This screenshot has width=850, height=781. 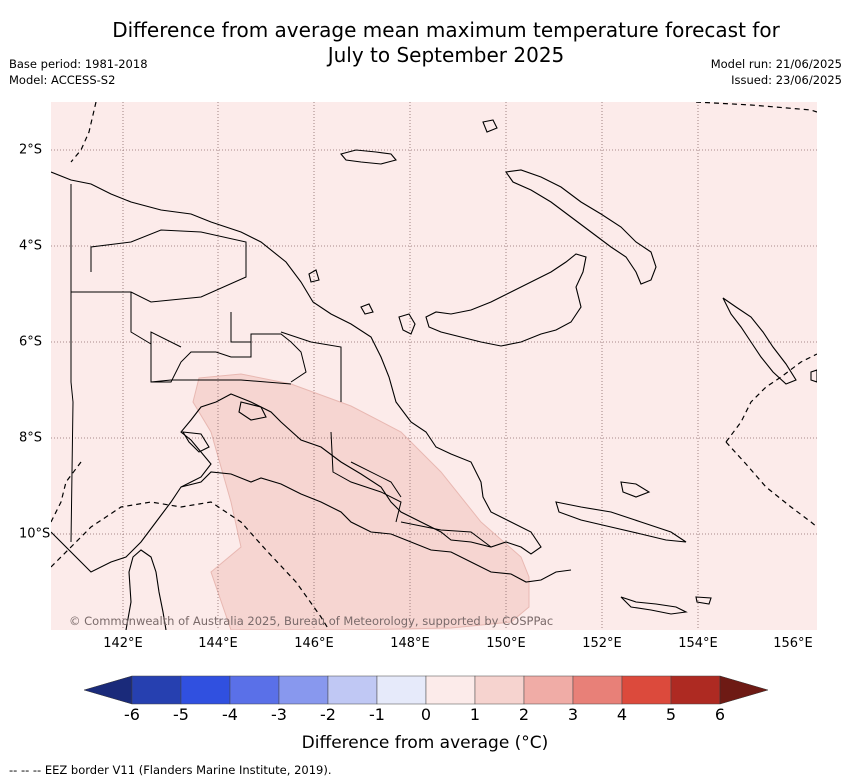 What do you see at coordinates (786, 80) in the screenshot?
I see `issued-text: Issued: 23/06/2025` at bounding box center [786, 80].